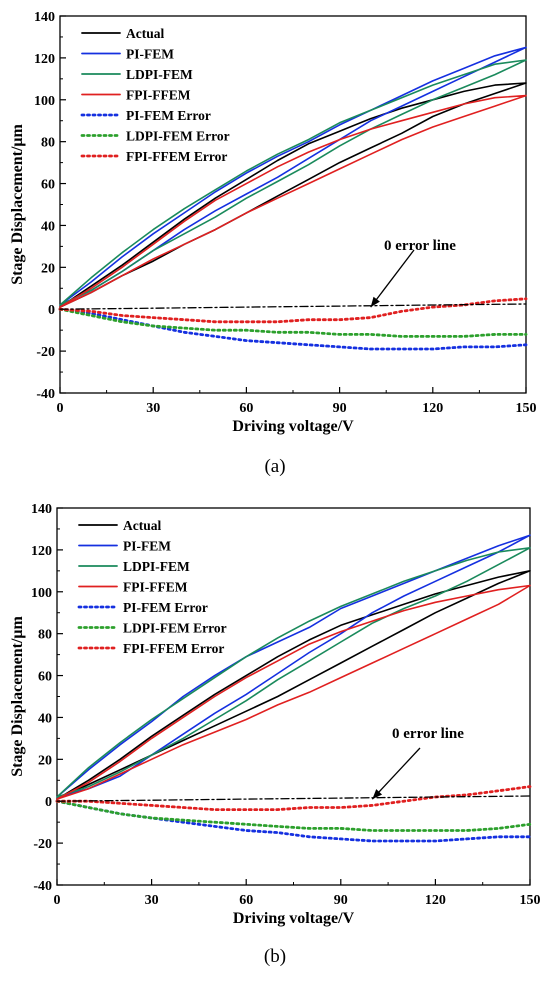 This screenshot has height=988, width=550. I want to click on panel-caption: (b), so click(275, 956).